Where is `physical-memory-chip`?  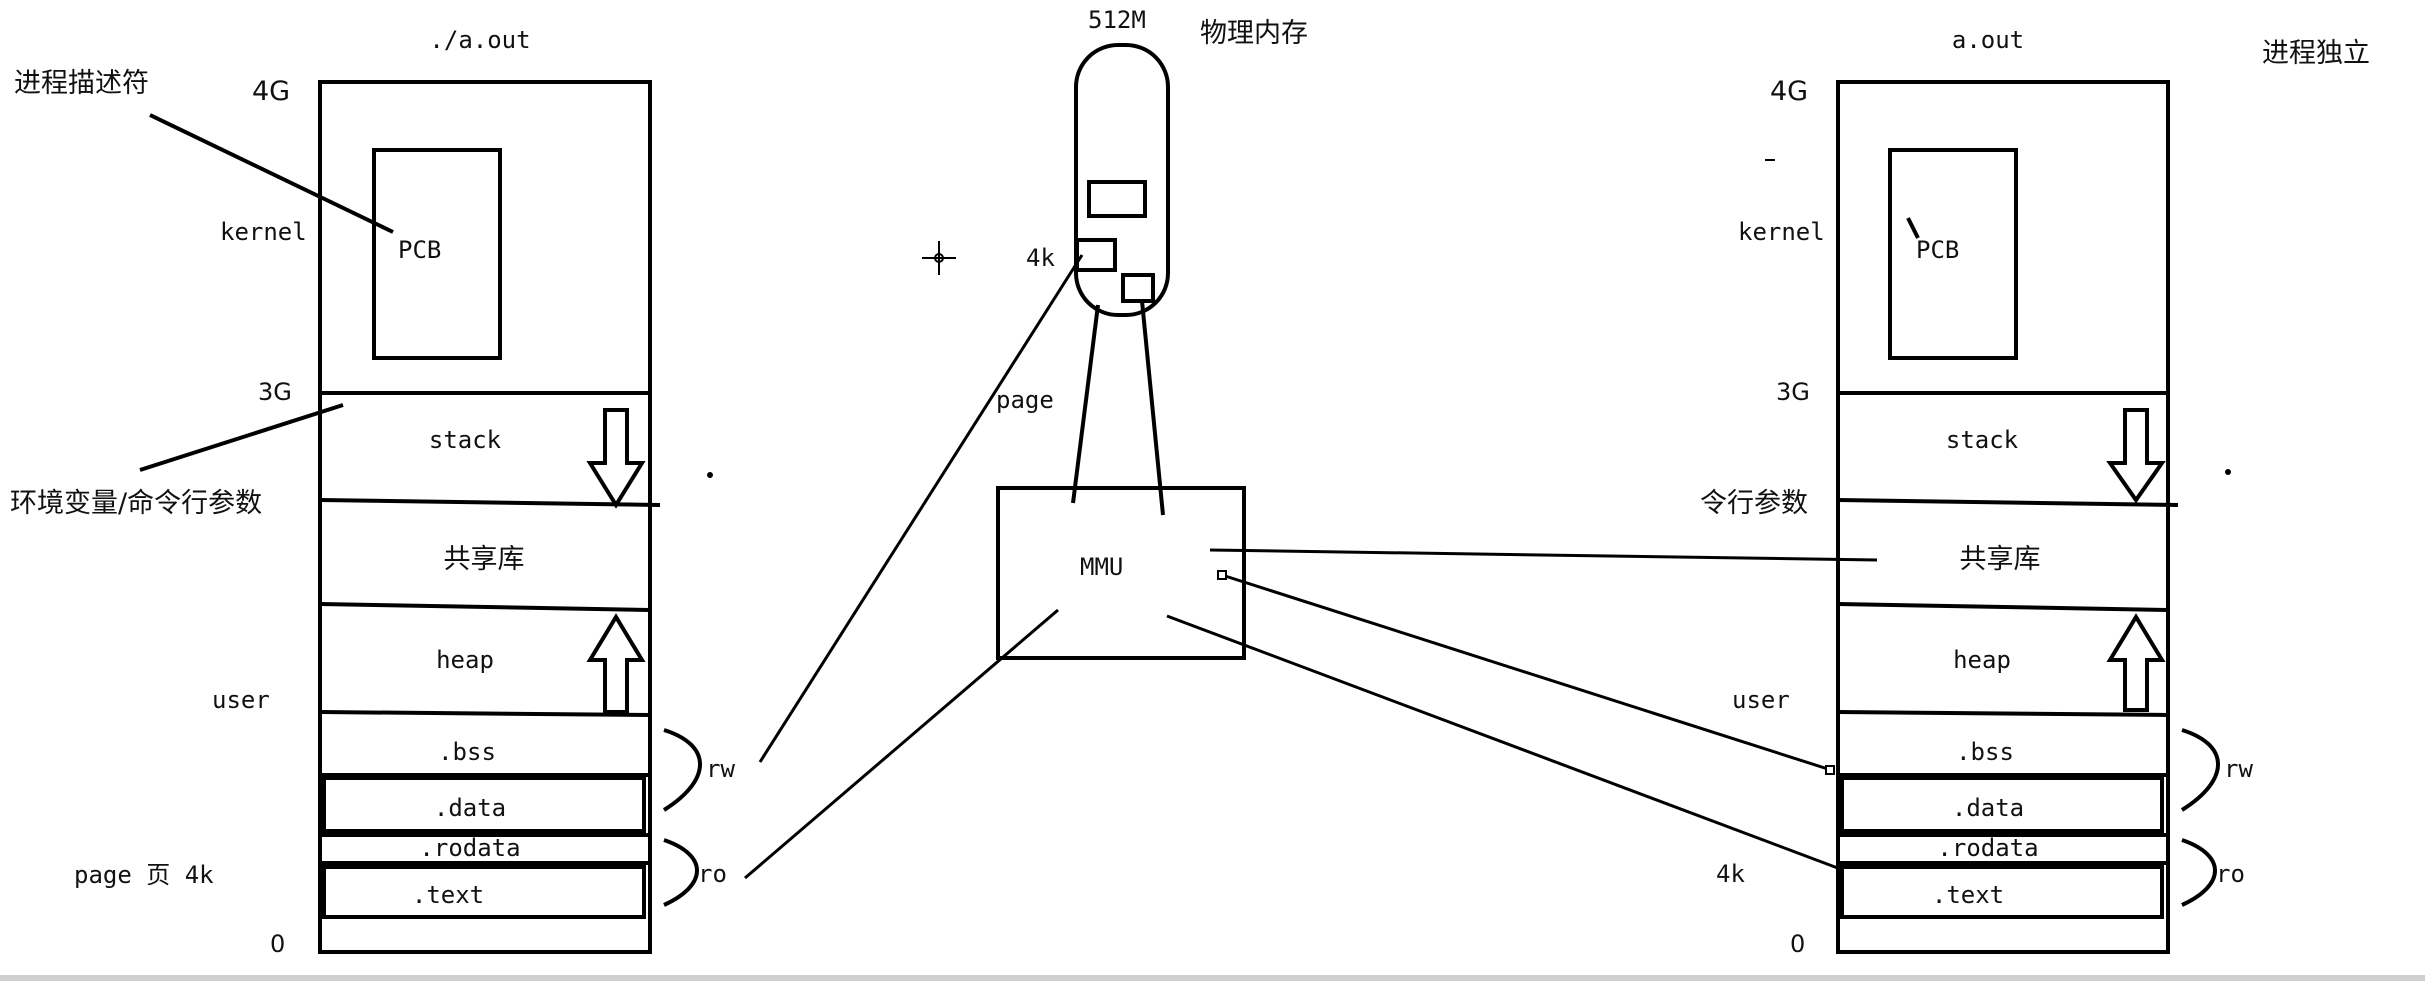
physical-memory-chip is located at coordinates (1122, 180).